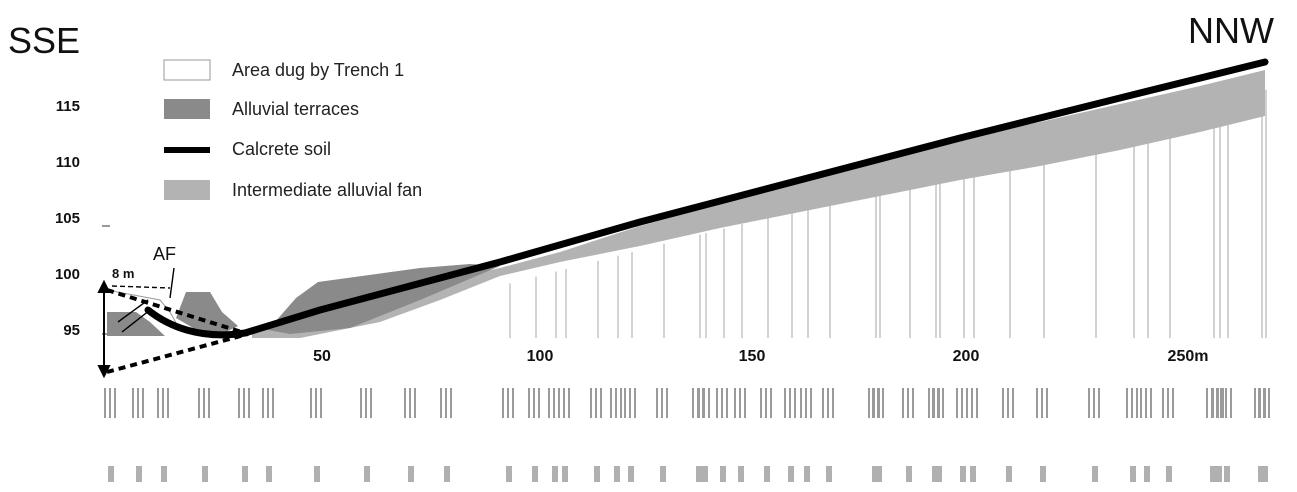 Image resolution: width=1297 pixels, height=492 pixels. I want to click on vertical-scale-arrow, so click(104, 329).